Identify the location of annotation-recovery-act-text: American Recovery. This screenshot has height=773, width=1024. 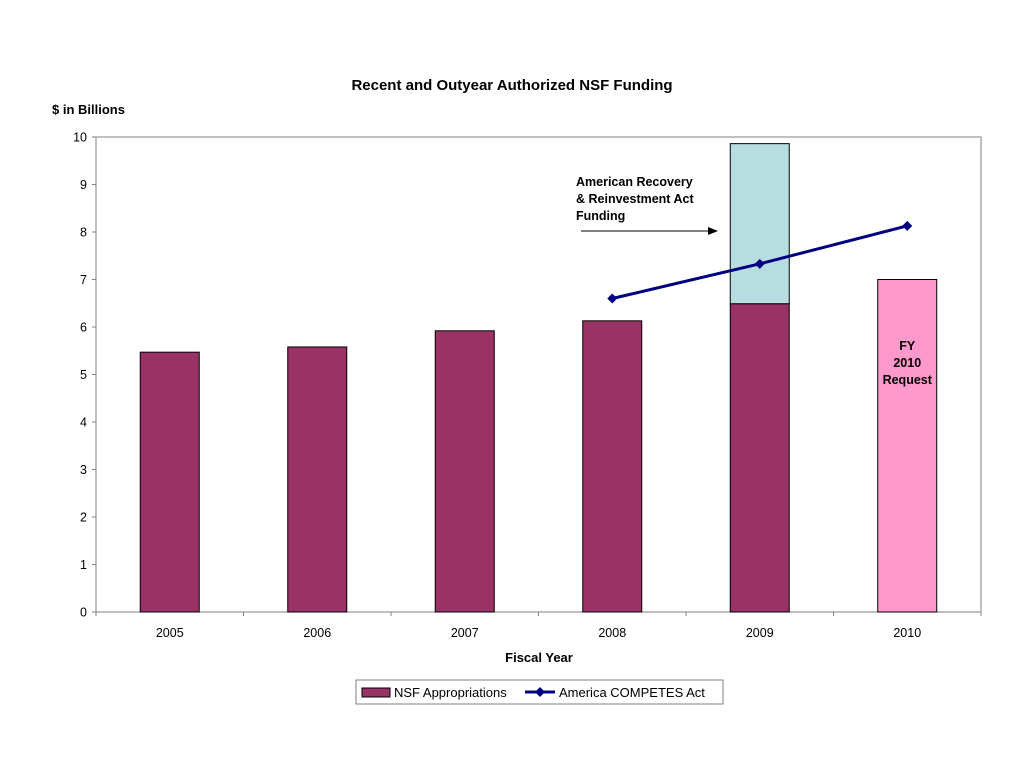
(634, 182).